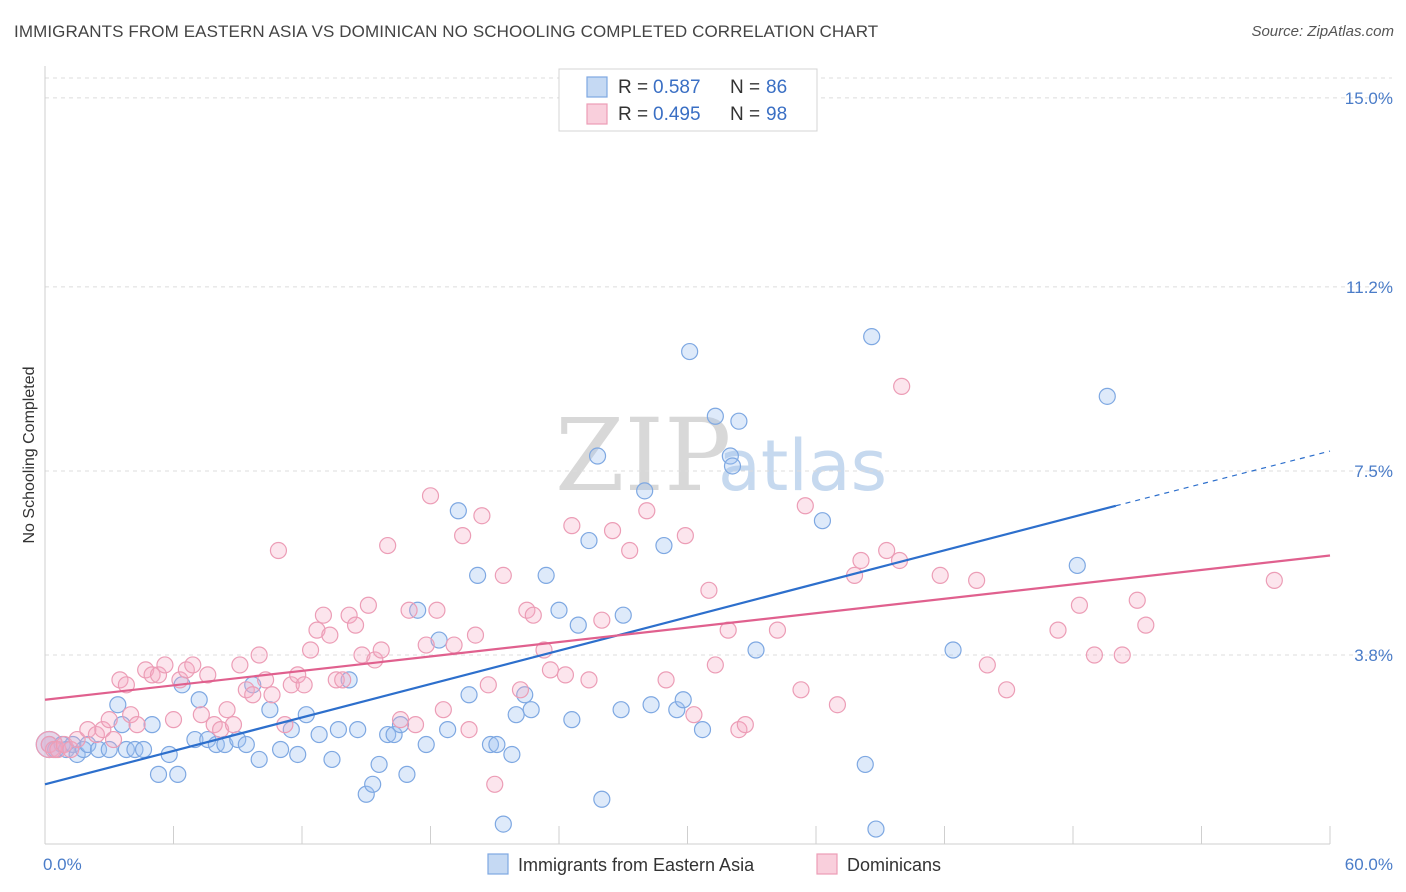 This screenshot has height=892, width=1406. What do you see at coordinates (633, 114) in the screenshot?
I see `legend-r-label-pink: R =` at bounding box center [633, 114].